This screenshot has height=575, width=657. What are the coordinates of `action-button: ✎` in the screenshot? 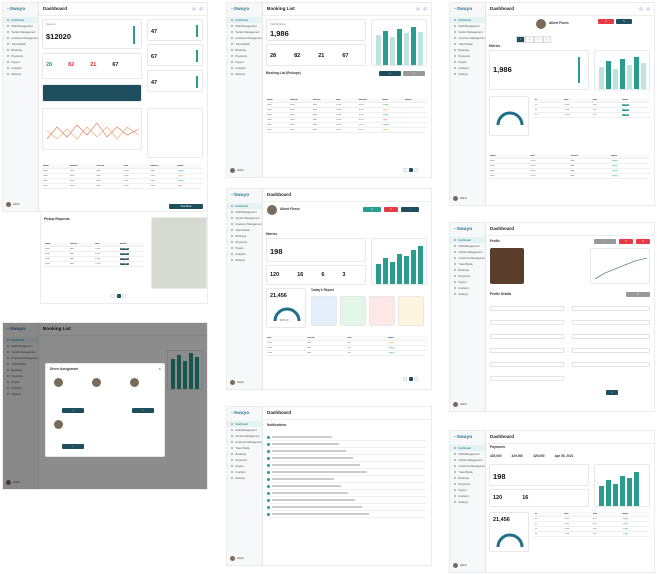 It's located at (372, 209).